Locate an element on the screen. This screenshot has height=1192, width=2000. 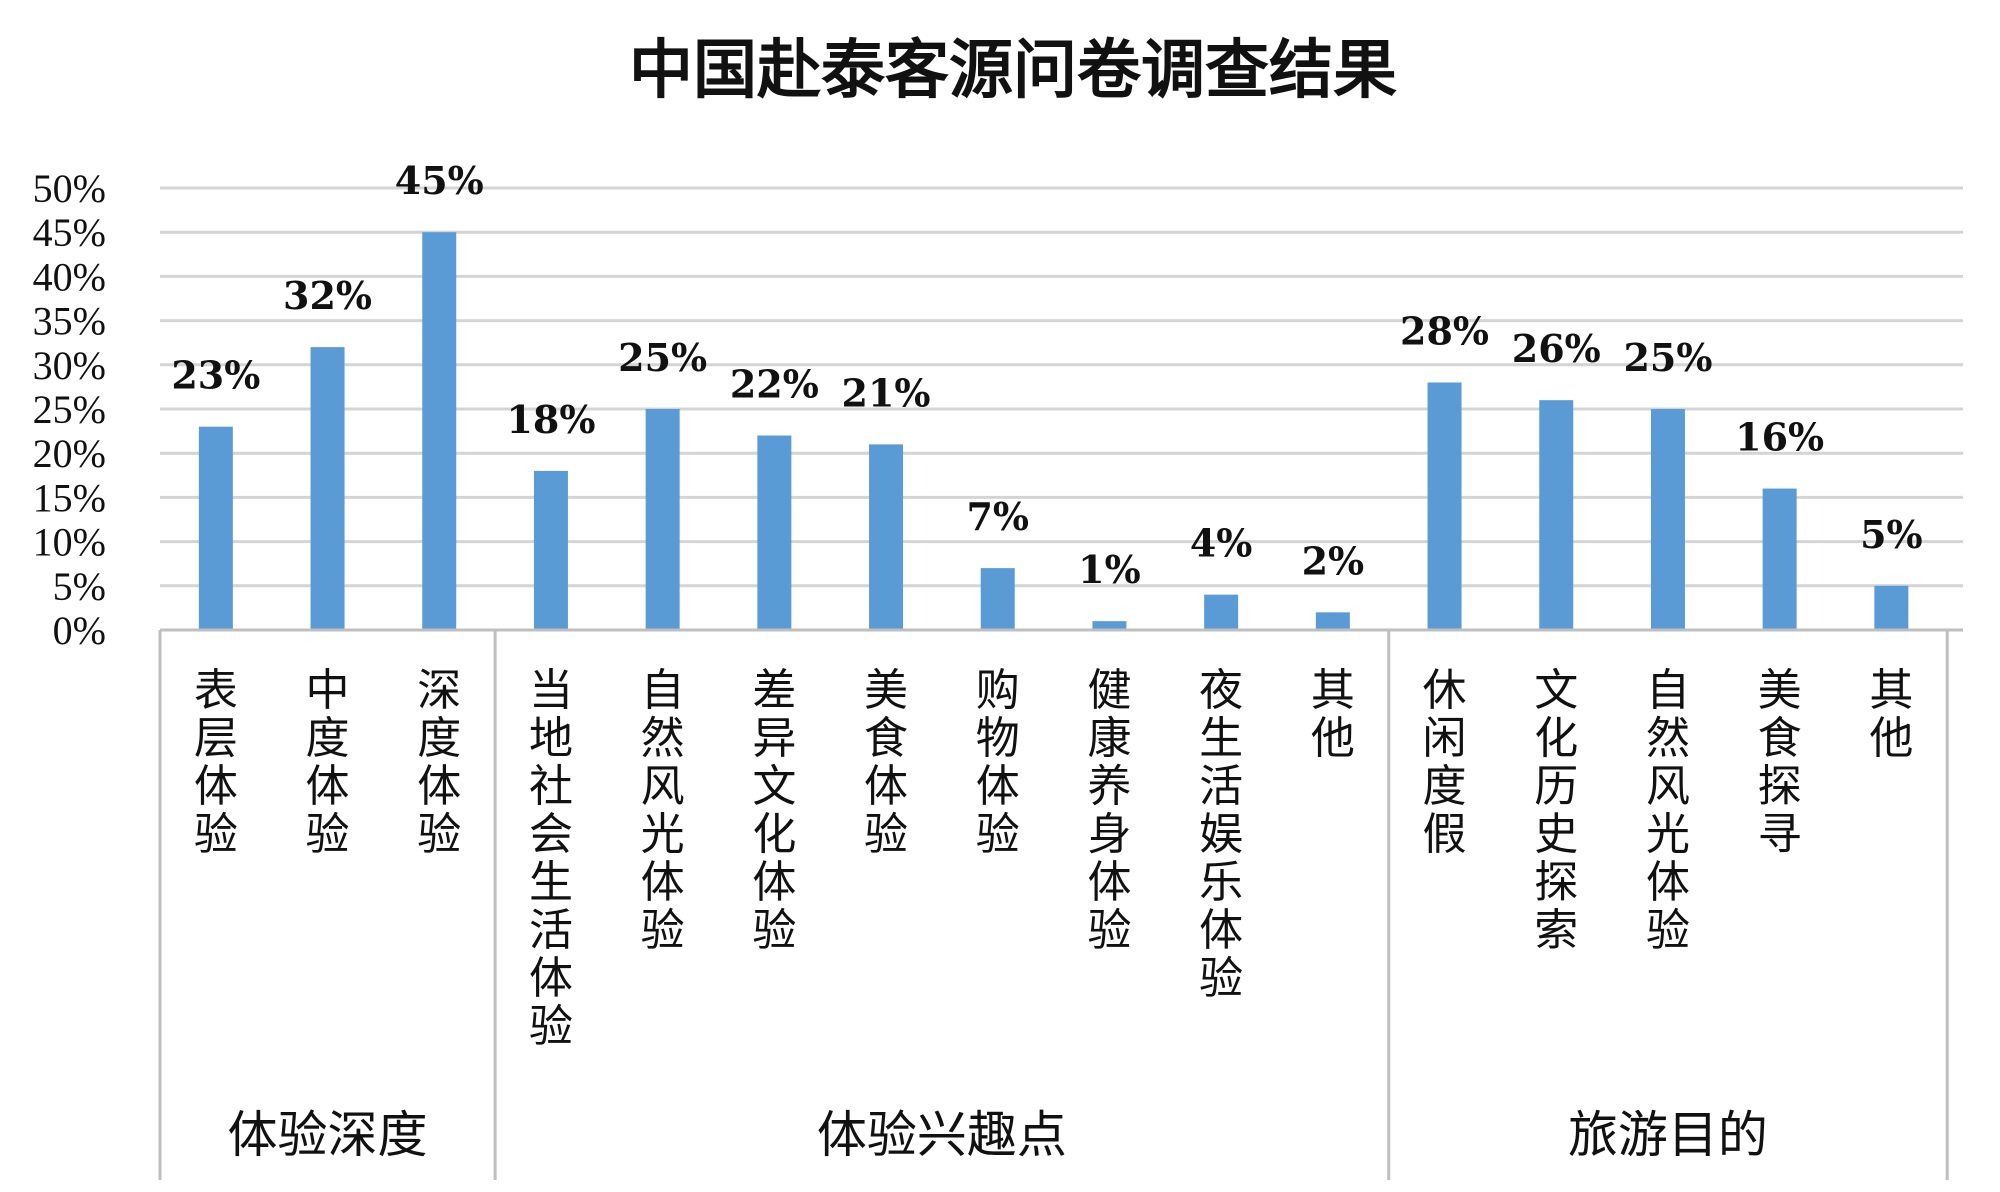
x-category-char: 购 is located at coordinates (998, 690).